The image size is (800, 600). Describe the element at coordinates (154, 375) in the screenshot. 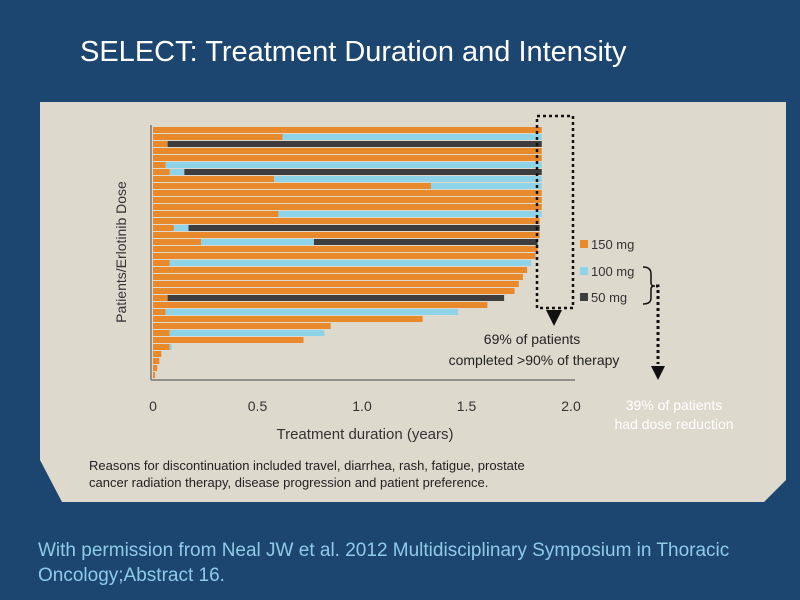

I see `patient-36-bar-segment-150mg` at that location.